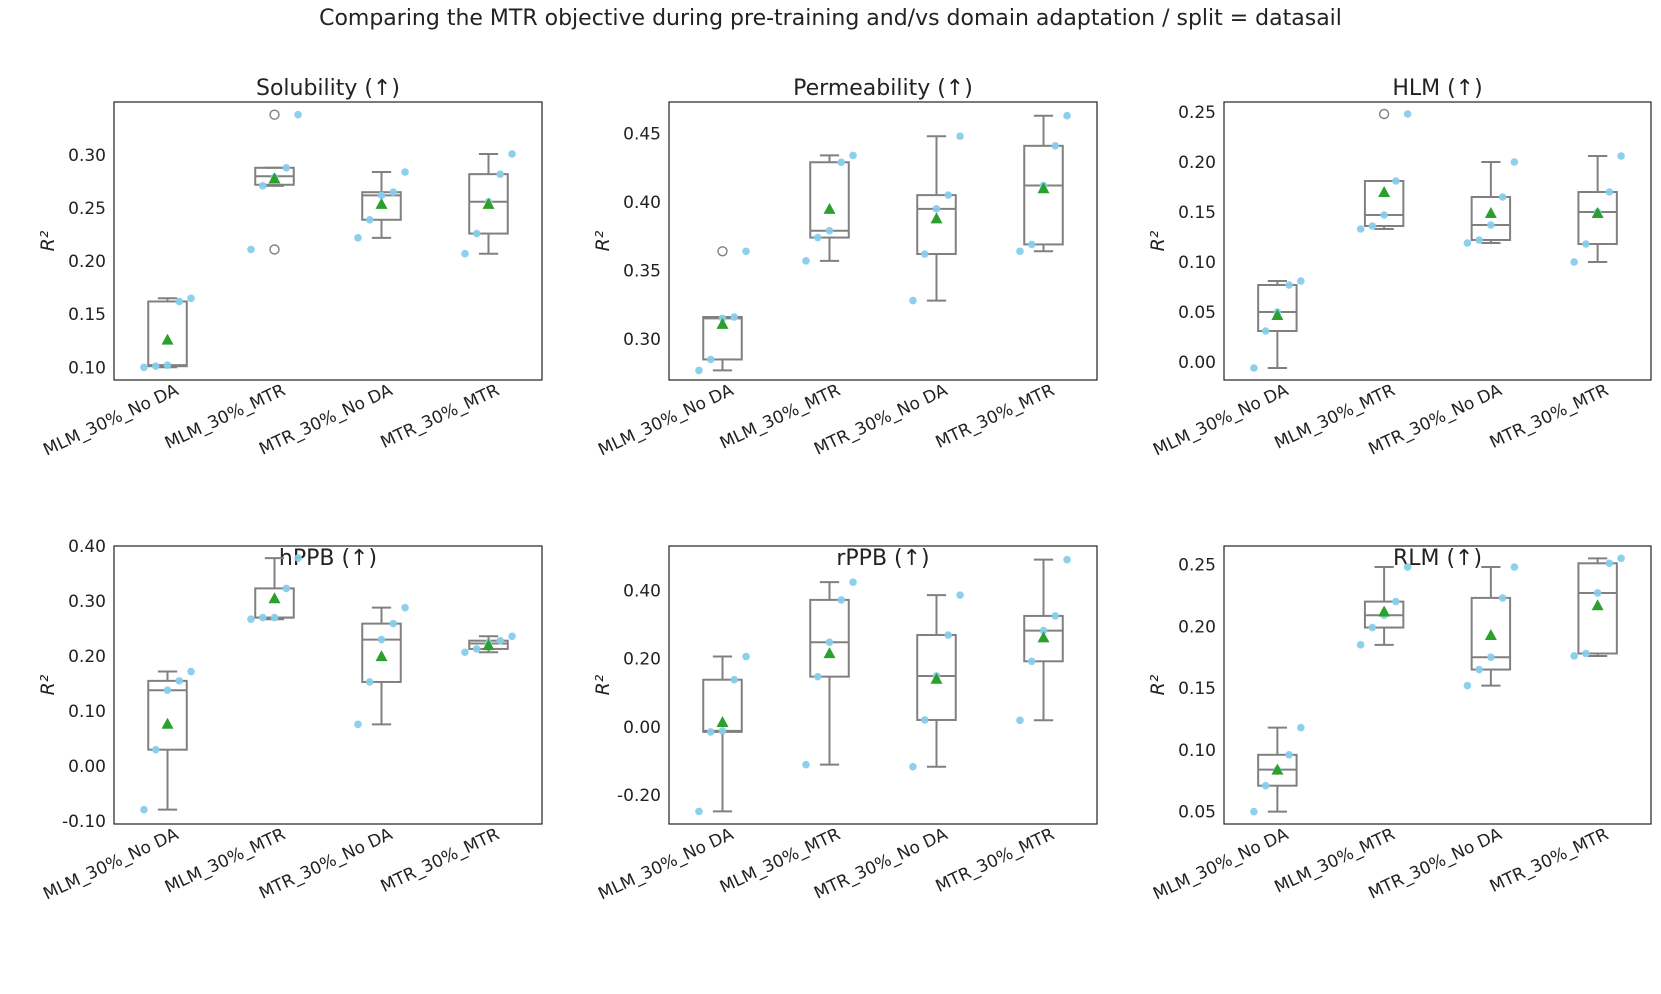 This screenshot has width=1661, height=994. Describe the element at coordinates (328, 88) in the screenshot. I see `panel-title: Solubility (↑)` at that location.